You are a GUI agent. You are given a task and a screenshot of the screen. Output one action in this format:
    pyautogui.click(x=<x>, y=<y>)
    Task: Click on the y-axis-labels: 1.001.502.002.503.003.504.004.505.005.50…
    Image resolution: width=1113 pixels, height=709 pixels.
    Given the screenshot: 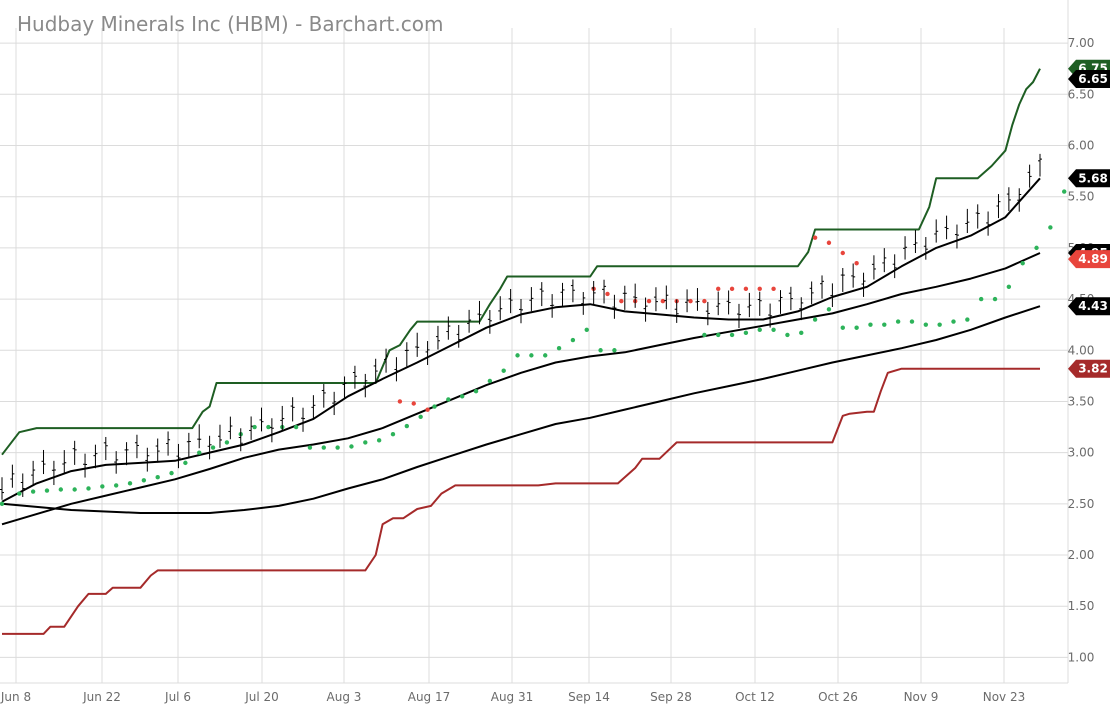 What is the action you would take?
    pyautogui.click(x=1081, y=350)
    